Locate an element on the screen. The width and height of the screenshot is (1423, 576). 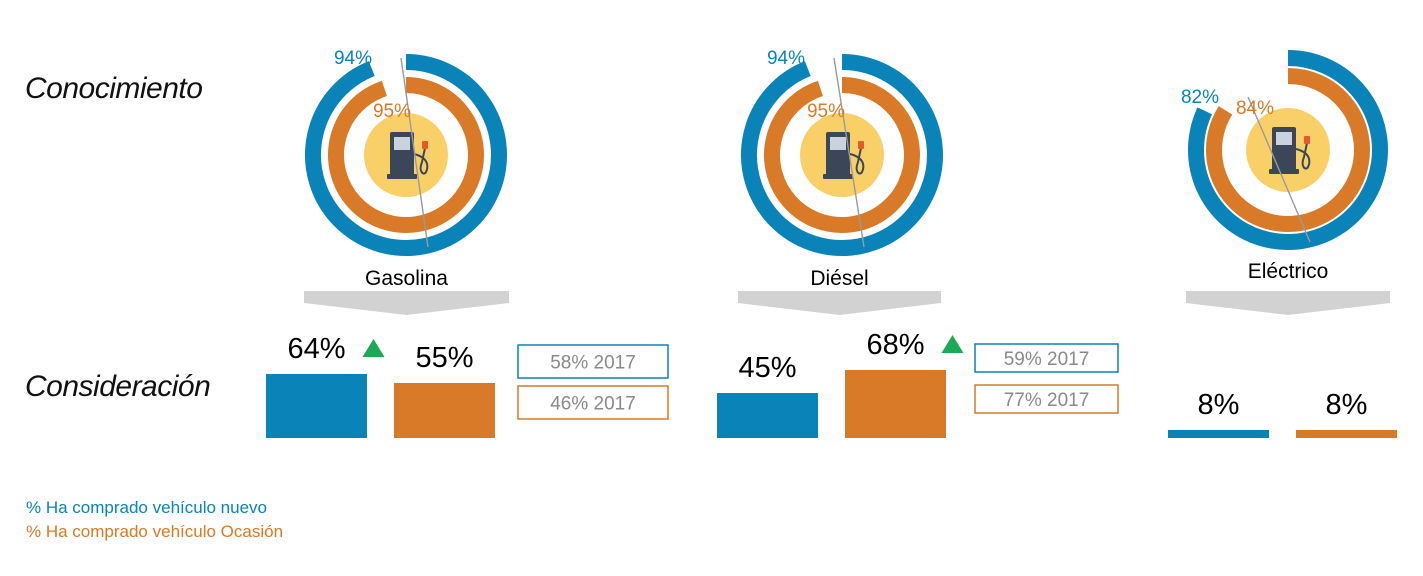
consideration-label-used: 8% is located at coordinates (1347, 405).